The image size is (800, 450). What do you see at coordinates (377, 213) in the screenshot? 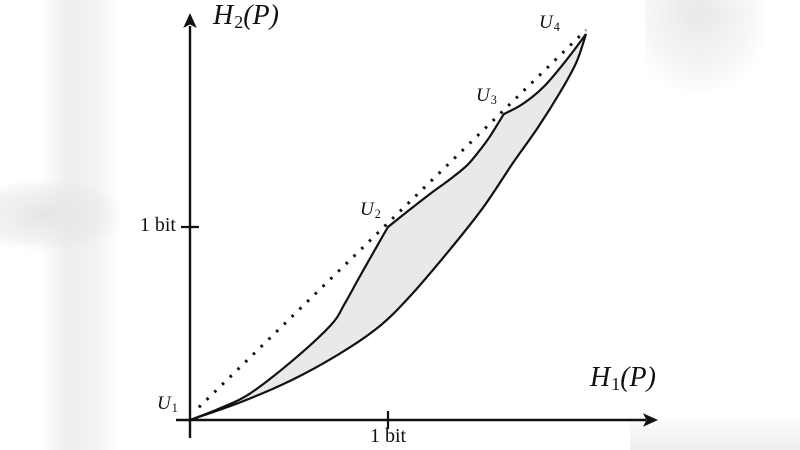
I see `point-label-u2-sub: 2` at bounding box center [377, 213].